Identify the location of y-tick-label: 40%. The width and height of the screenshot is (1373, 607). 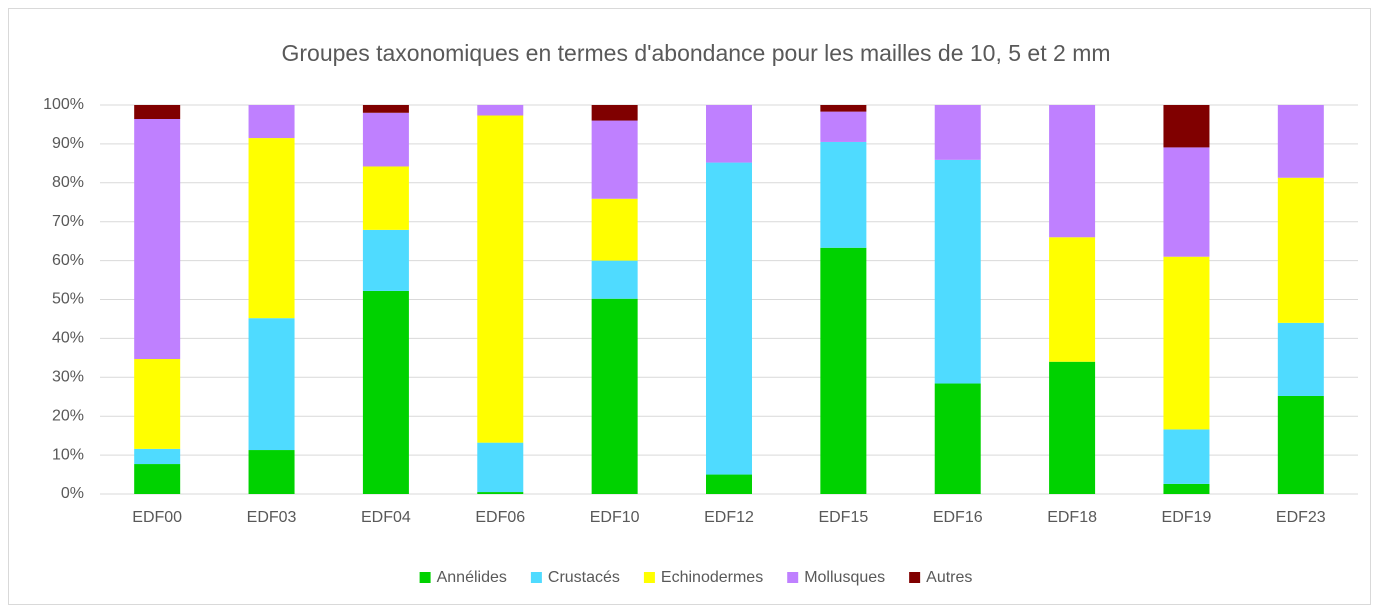
(68, 338).